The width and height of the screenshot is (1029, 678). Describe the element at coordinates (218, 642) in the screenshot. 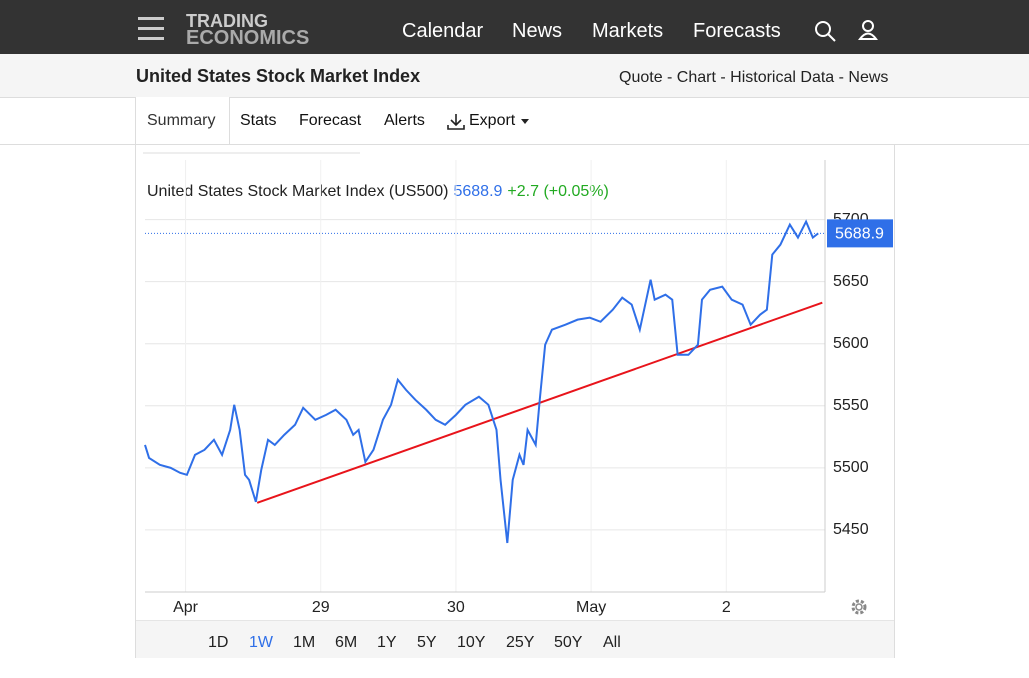

I see `range-button: 1D` at that location.